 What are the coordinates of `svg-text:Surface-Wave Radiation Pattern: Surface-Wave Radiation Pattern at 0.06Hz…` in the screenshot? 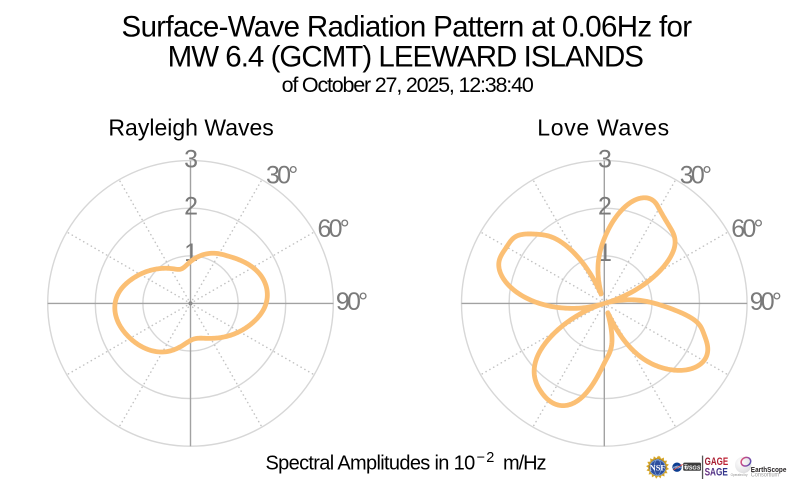 It's located at (407, 26).